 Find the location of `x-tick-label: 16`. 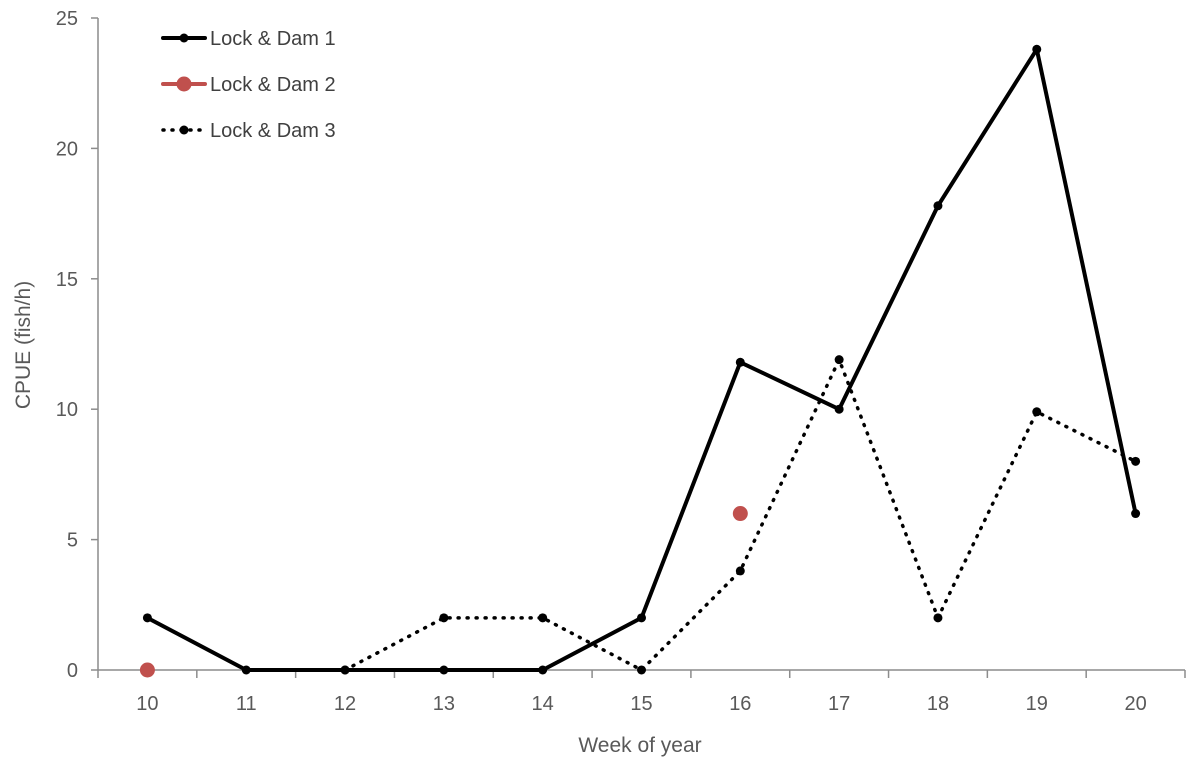

x-tick-label: 16 is located at coordinates (740, 704).